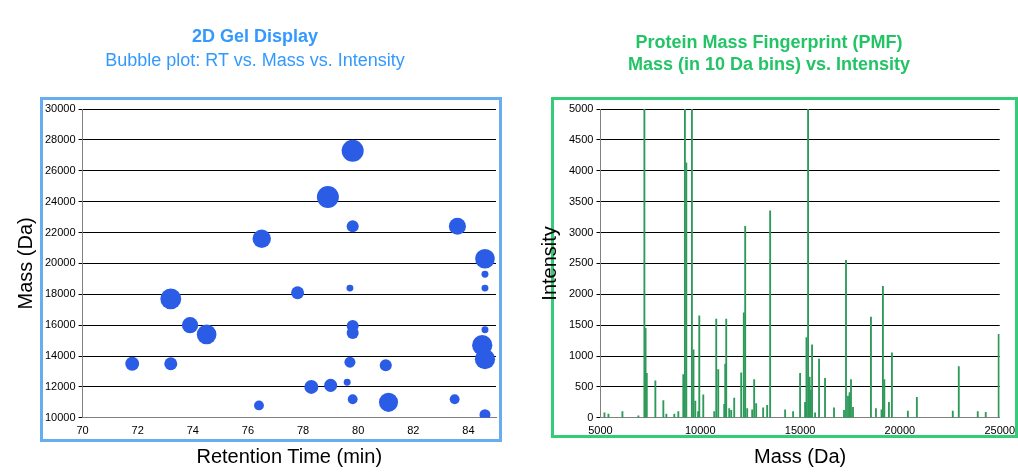  What do you see at coordinates (800, 455) in the screenshot?
I see `x-axis-title: Mass (Da)` at bounding box center [800, 455].